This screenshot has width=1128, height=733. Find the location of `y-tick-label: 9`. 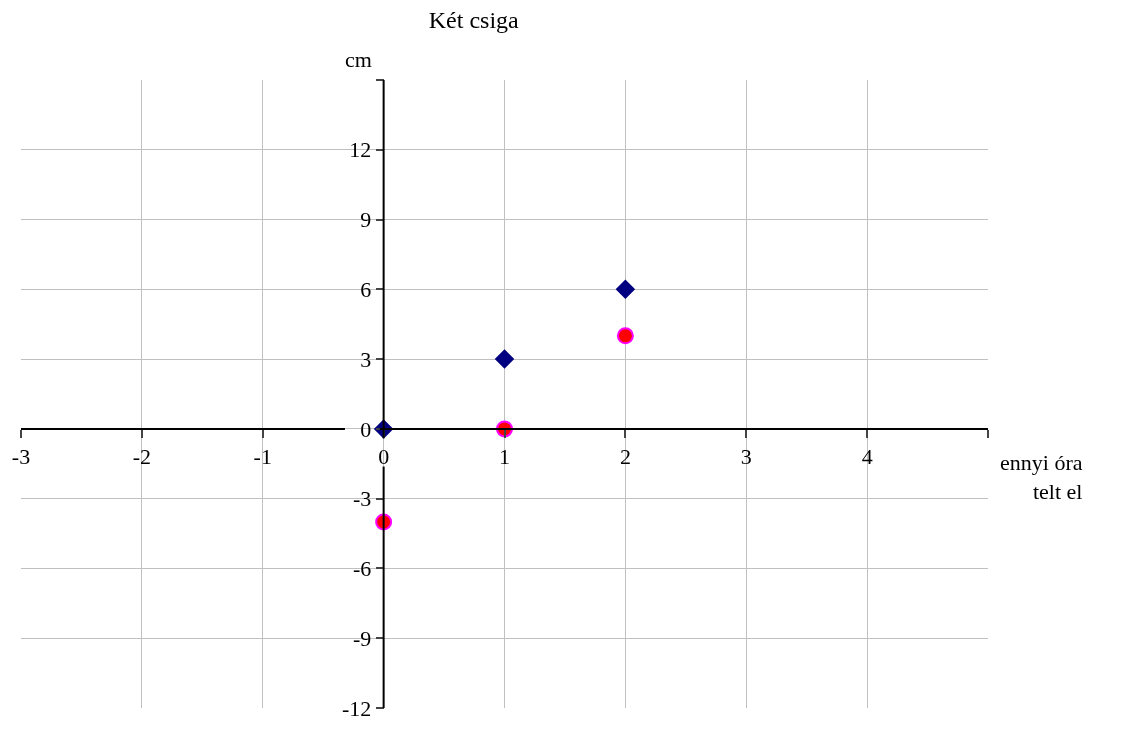

y-tick-label: 9 is located at coordinates (366, 220).